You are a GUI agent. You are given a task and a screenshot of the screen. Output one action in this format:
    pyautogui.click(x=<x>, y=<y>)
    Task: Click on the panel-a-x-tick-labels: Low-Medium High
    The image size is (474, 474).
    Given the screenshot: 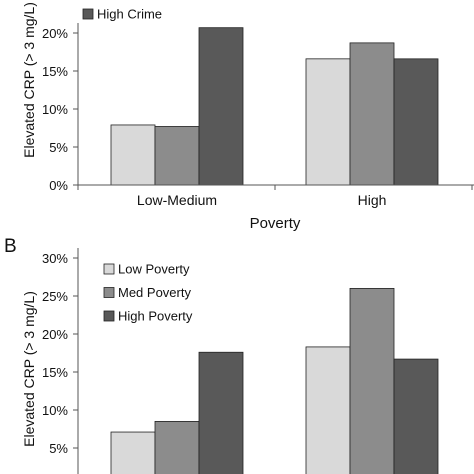 What is the action you would take?
    pyautogui.click(x=261, y=200)
    